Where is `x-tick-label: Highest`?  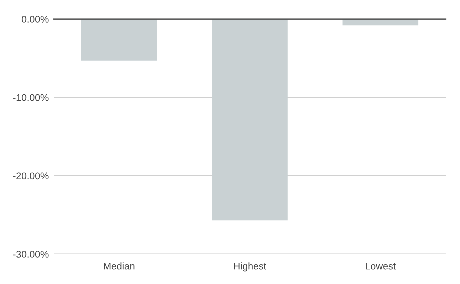 x-tick-label: Highest is located at coordinates (250, 267).